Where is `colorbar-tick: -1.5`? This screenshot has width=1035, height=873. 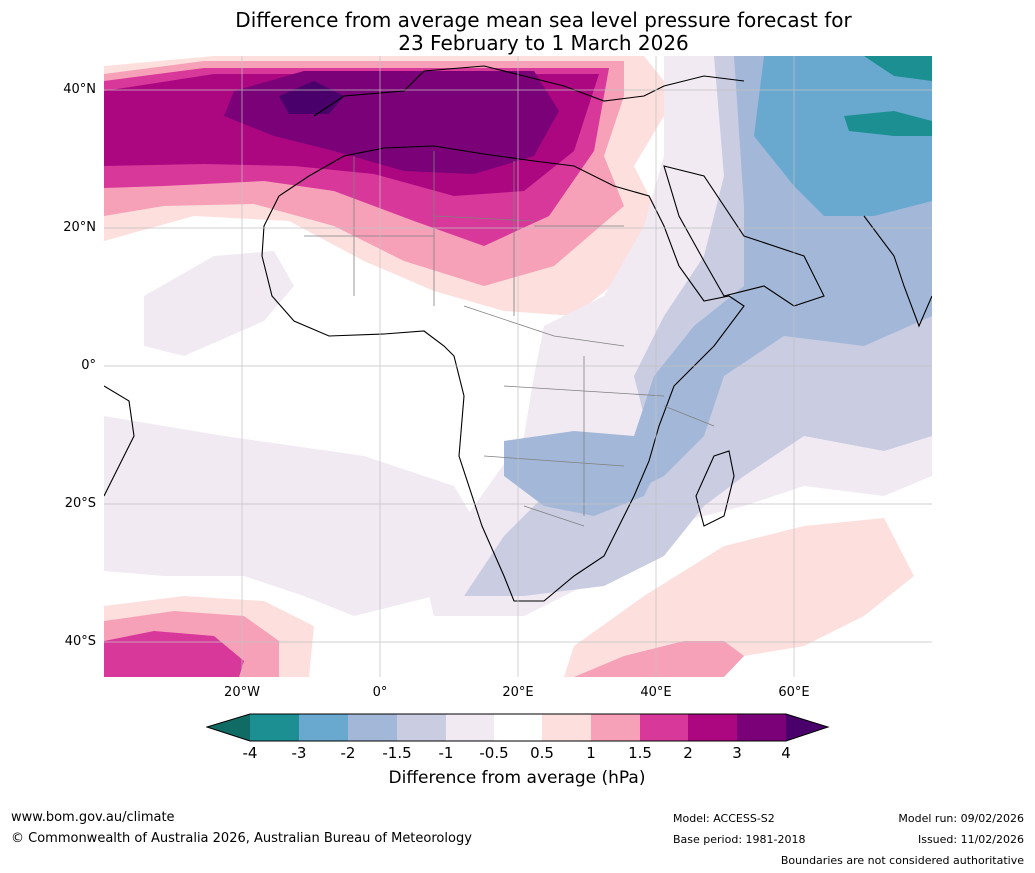
colorbar-tick: -1.5 is located at coordinates (397, 753).